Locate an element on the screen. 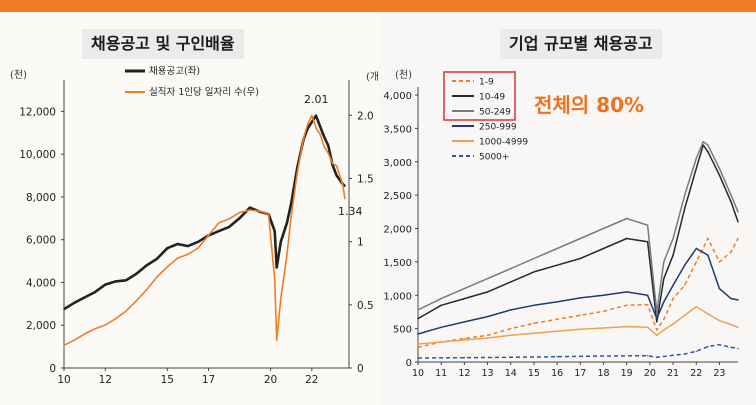 Image resolution: width=756 pixels, height=405 pixels. left-y-tick-label: 0 is located at coordinates (52, 369).